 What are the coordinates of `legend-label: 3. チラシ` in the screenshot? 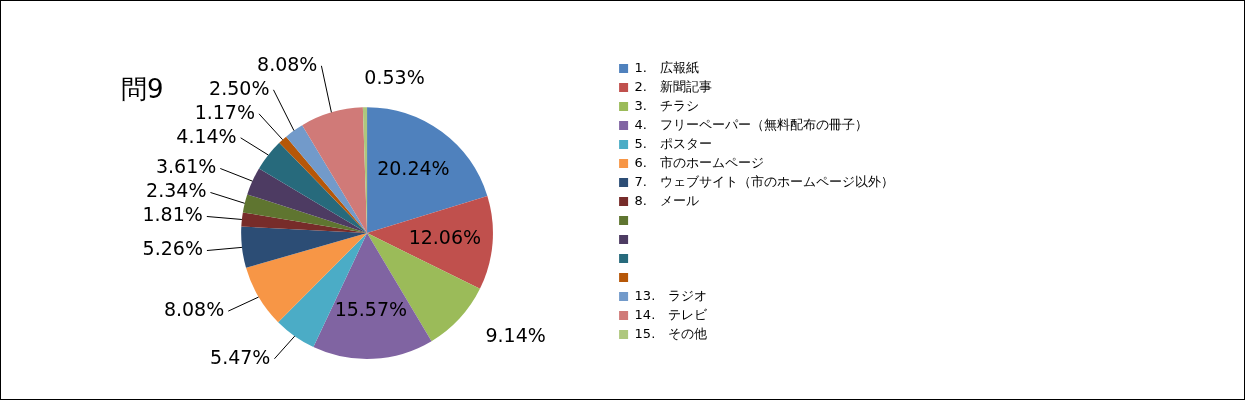 It's located at (666, 105).